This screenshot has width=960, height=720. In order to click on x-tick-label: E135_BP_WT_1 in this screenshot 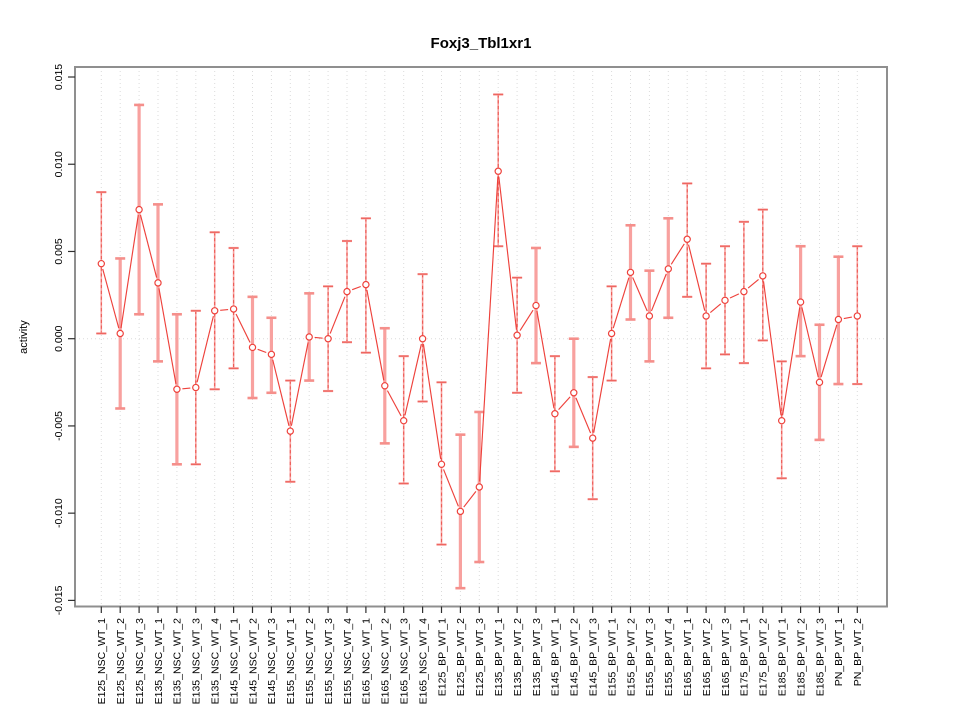, I will do `click(499, 657)`.